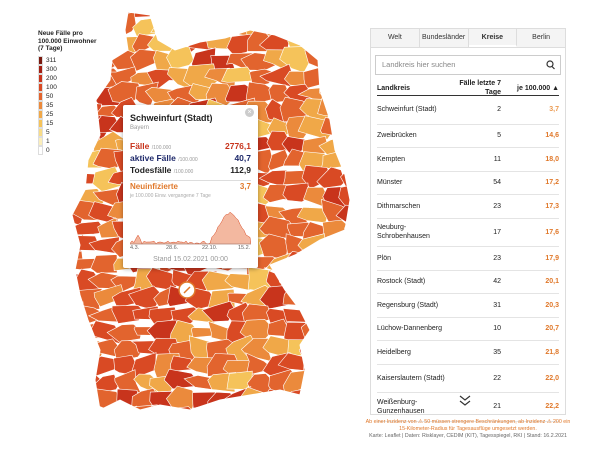 Image resolution: width=600 pixels, height=450 pixels. I want to click on header: Landkreis, so click(394, 88).